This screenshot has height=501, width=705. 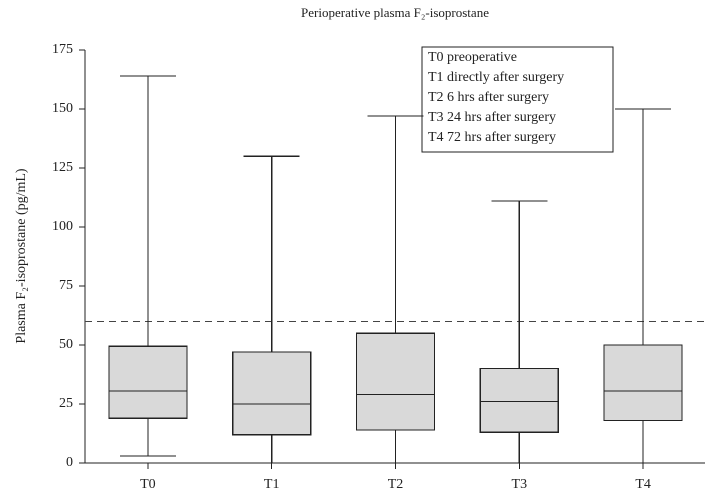 I want to click on x-tick-label: T1, so click(x=272, y=484).